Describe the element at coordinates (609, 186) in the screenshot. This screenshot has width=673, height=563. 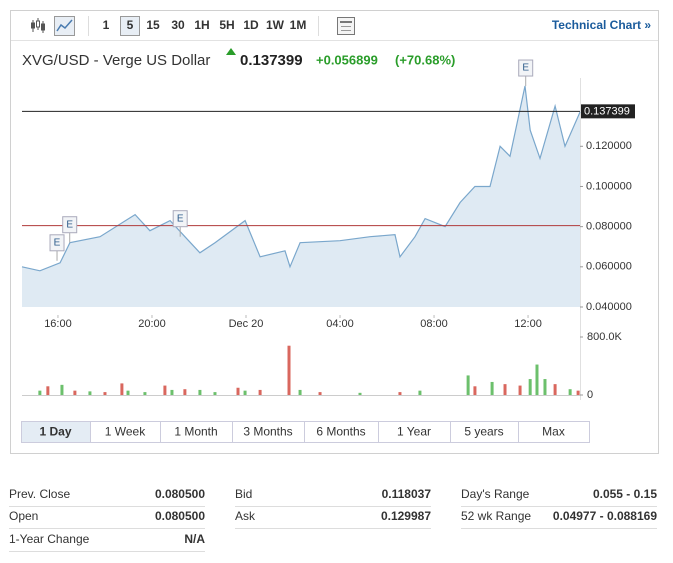
I see `y-tick-label: 0.100000` at that location.